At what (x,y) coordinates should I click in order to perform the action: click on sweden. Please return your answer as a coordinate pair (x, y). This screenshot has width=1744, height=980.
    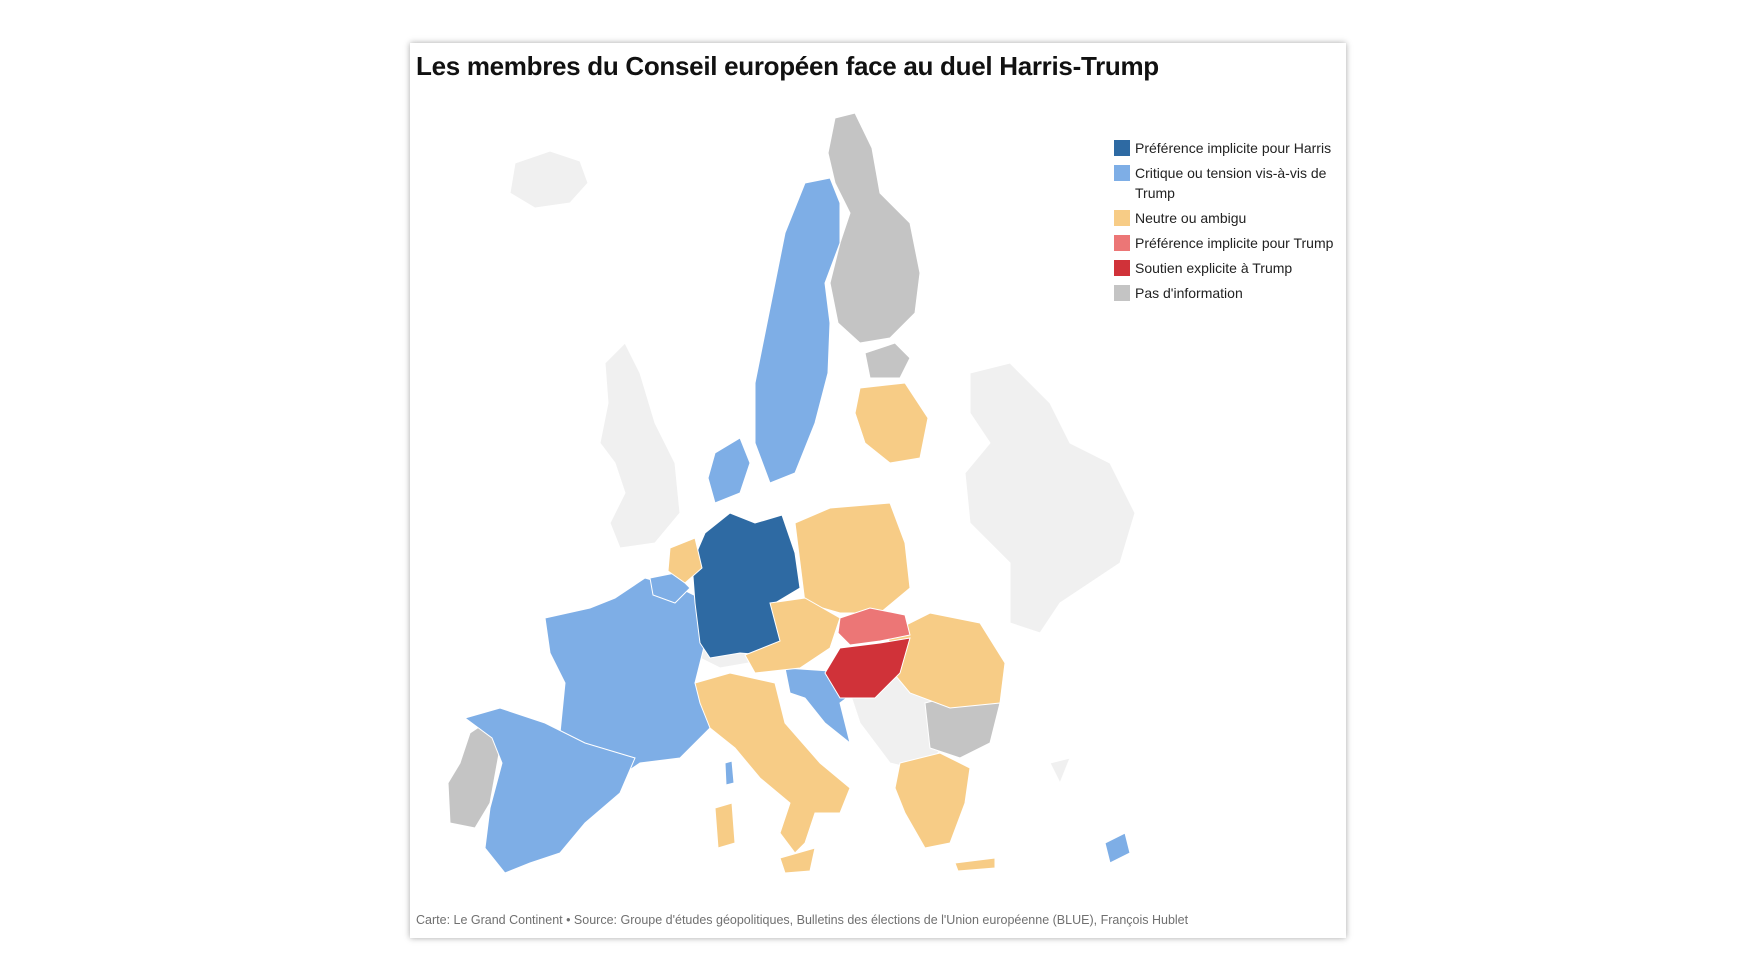
    Looking at the image, I should click on (797, 330).